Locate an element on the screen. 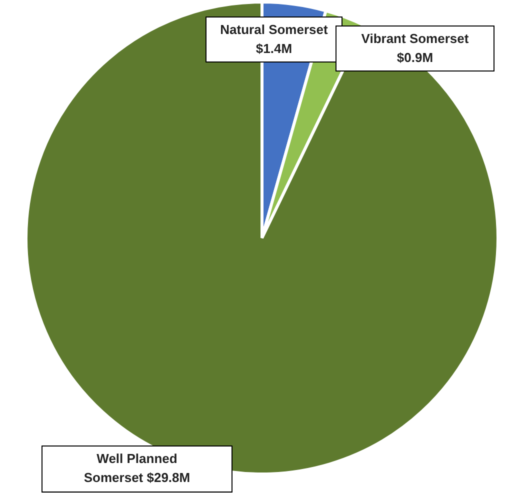 The image size is (516, 493). data-label: $0.9M is located at coordinates (415, 57).